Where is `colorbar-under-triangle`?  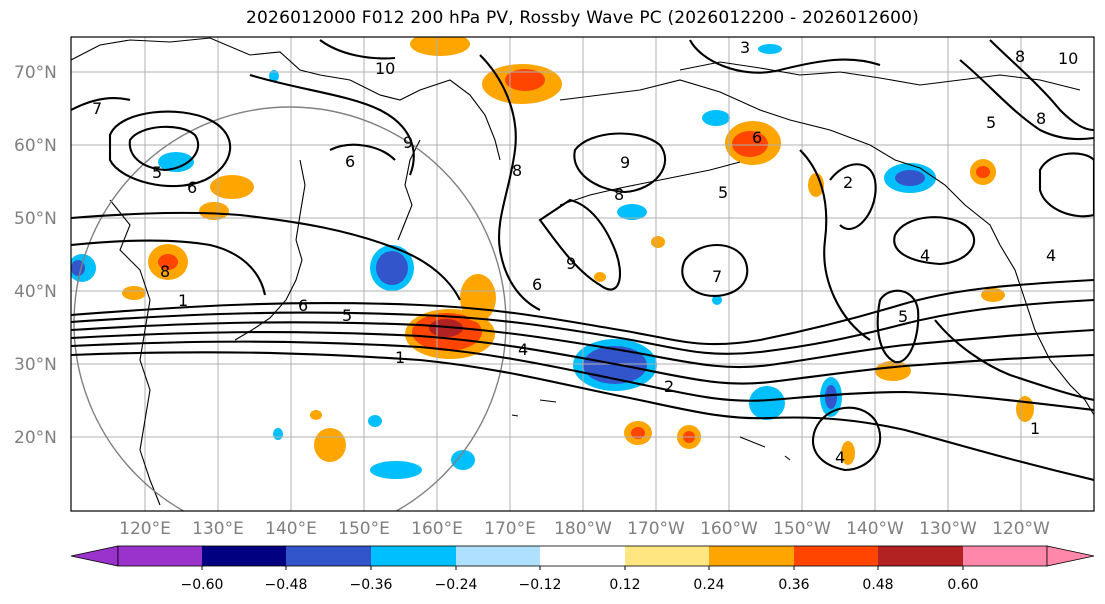 colorbar-under-triangle is located at coordinates (94, 556).